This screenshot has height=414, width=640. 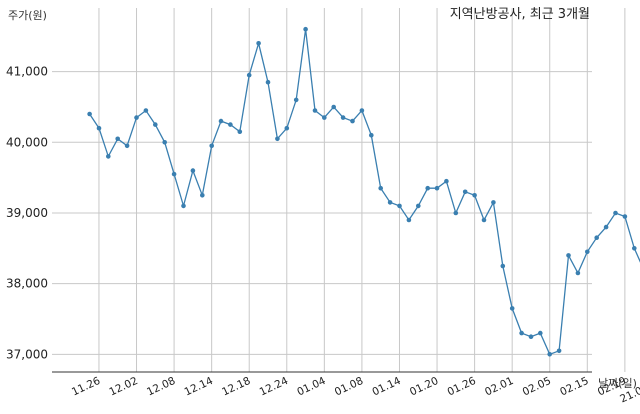 I want to click on x-tick-label: 11.26, so click(x=86, y=387).